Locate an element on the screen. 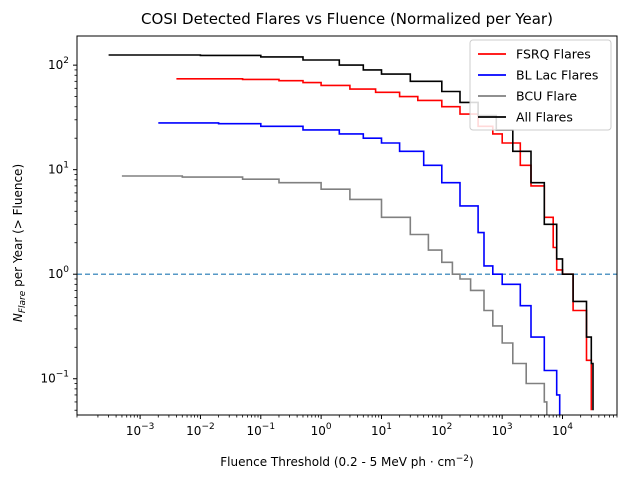  y-tick-label-0: 10⁻¹ is located at coordinates (54, 378).